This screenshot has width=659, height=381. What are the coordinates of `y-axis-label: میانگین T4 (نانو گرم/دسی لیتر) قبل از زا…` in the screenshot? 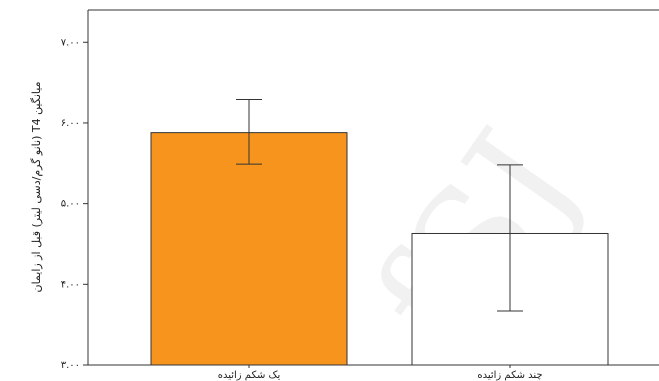 It's located at (36, 186).